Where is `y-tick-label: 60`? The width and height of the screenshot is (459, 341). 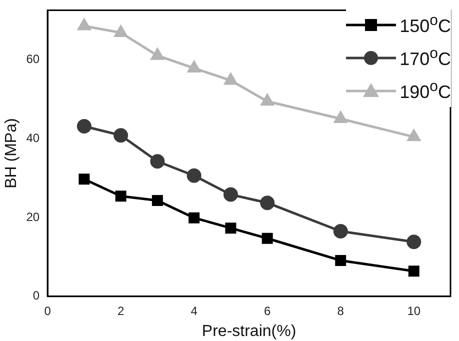
y-tick-label: 60 is located at coordinates (33, 59).